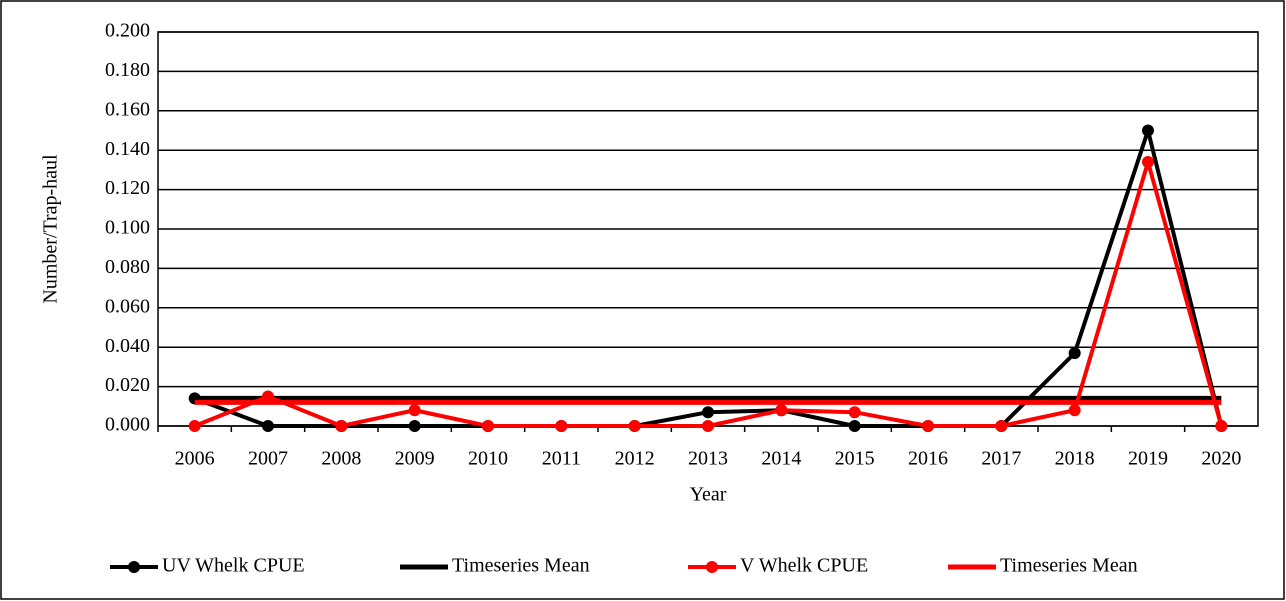 The width and height of the screenshot is (1286, 601). Describe the element at coordinates (1001, 459) in the screenshot. I see `x-tick-label: 2017` at that location.